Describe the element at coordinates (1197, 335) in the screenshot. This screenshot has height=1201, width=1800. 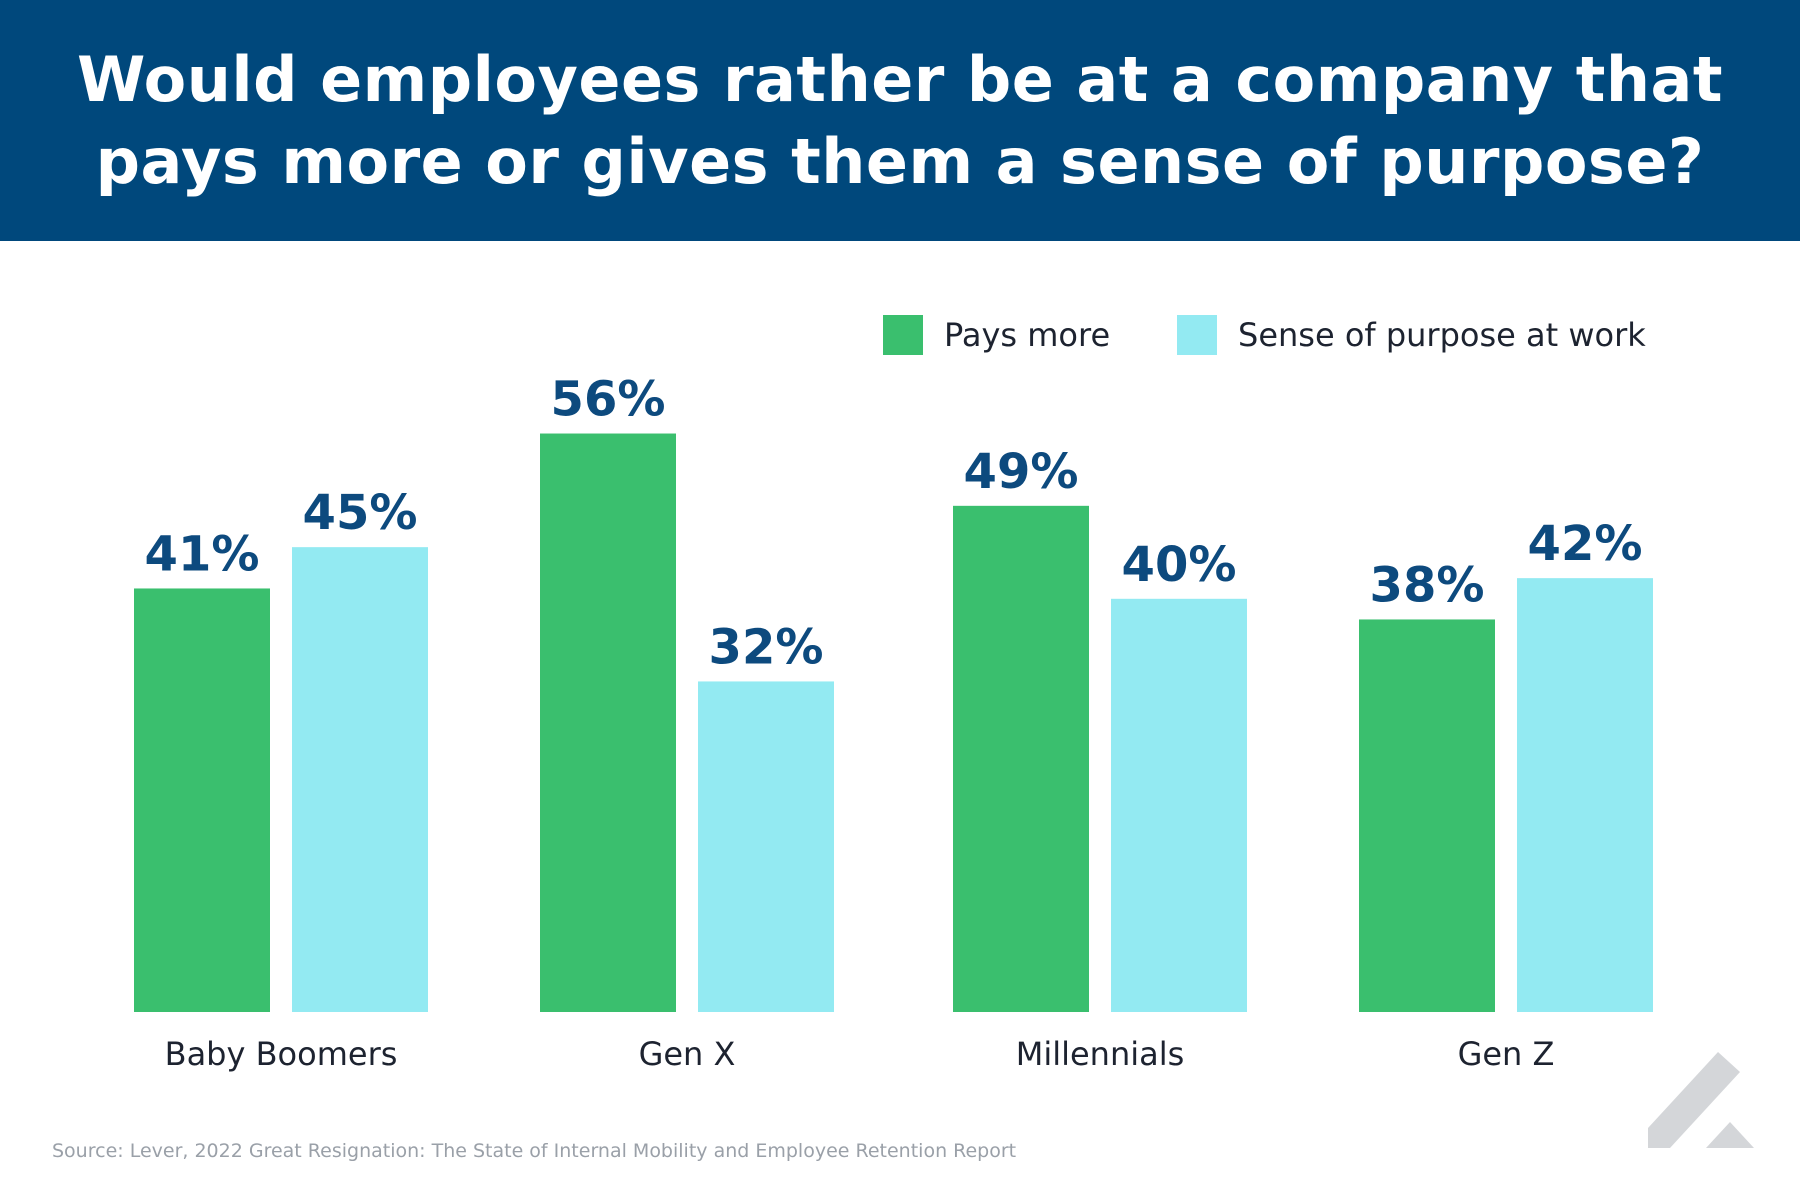
I see `legend-swatch-sense-of-purpose-at-work` at that location.